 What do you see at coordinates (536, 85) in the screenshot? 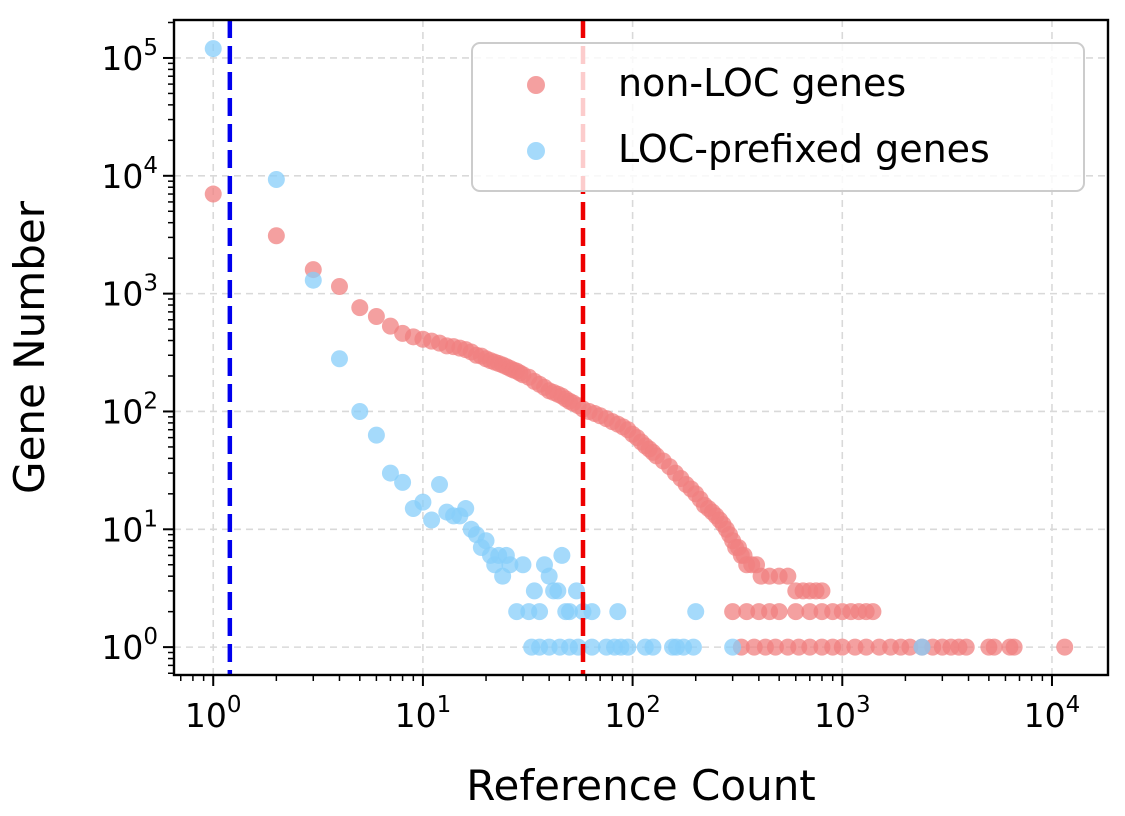
I see `legend-marker-non-loc` at bounding box center [536, 85].